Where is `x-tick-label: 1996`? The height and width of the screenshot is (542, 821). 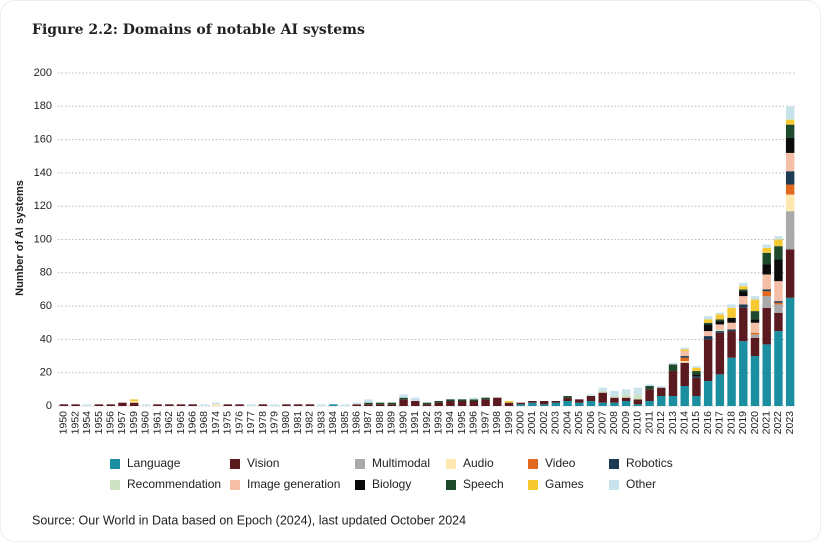
x-tick-label: 1996 is located at coordinates (474, 423).